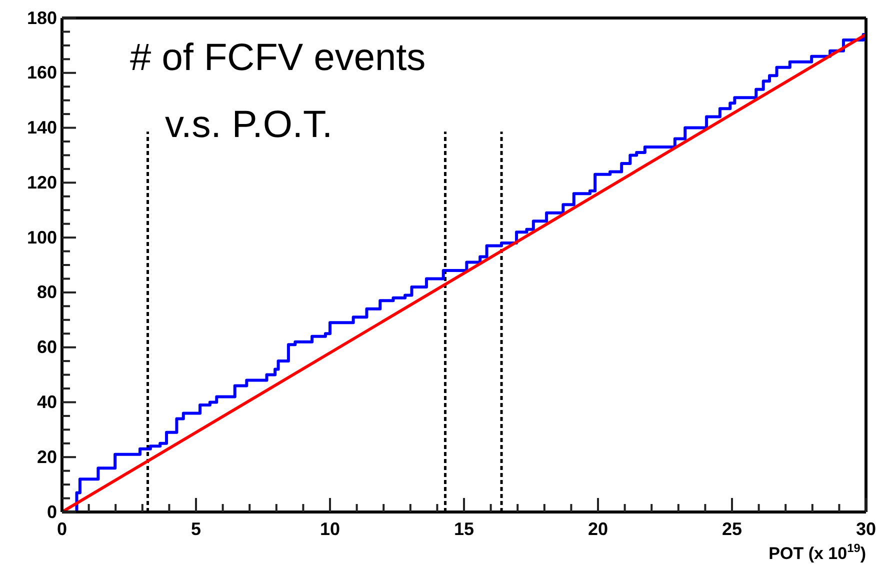  Describe the element at coordinates (278, 58) in the screenshot. I see `text: # of FCFV events` at that location.